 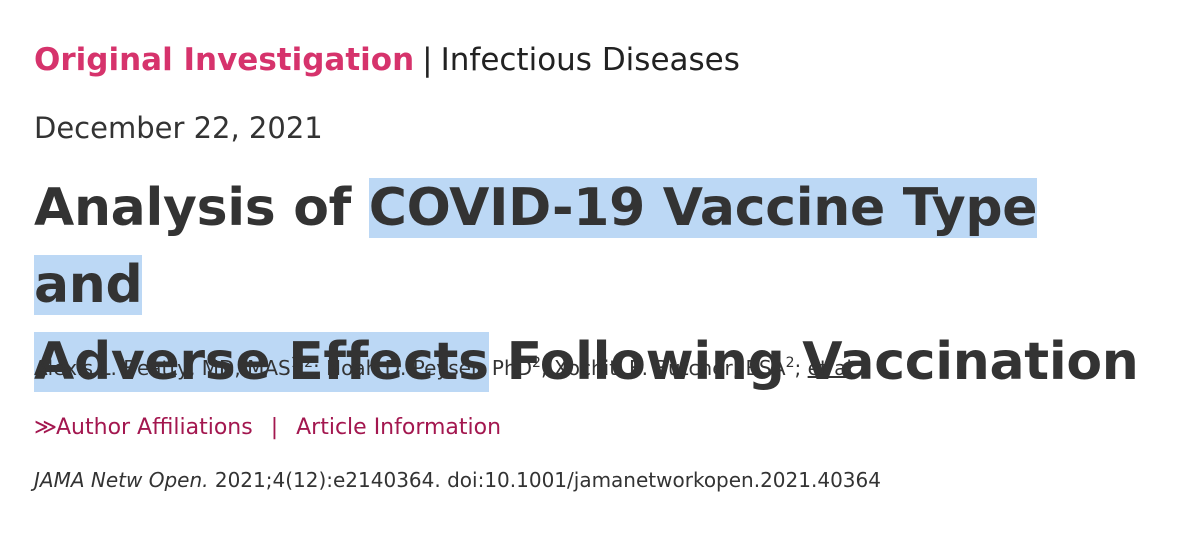 I want to click on author-name: Noah D. Peyser, PhD, so click(x=429, y=368).